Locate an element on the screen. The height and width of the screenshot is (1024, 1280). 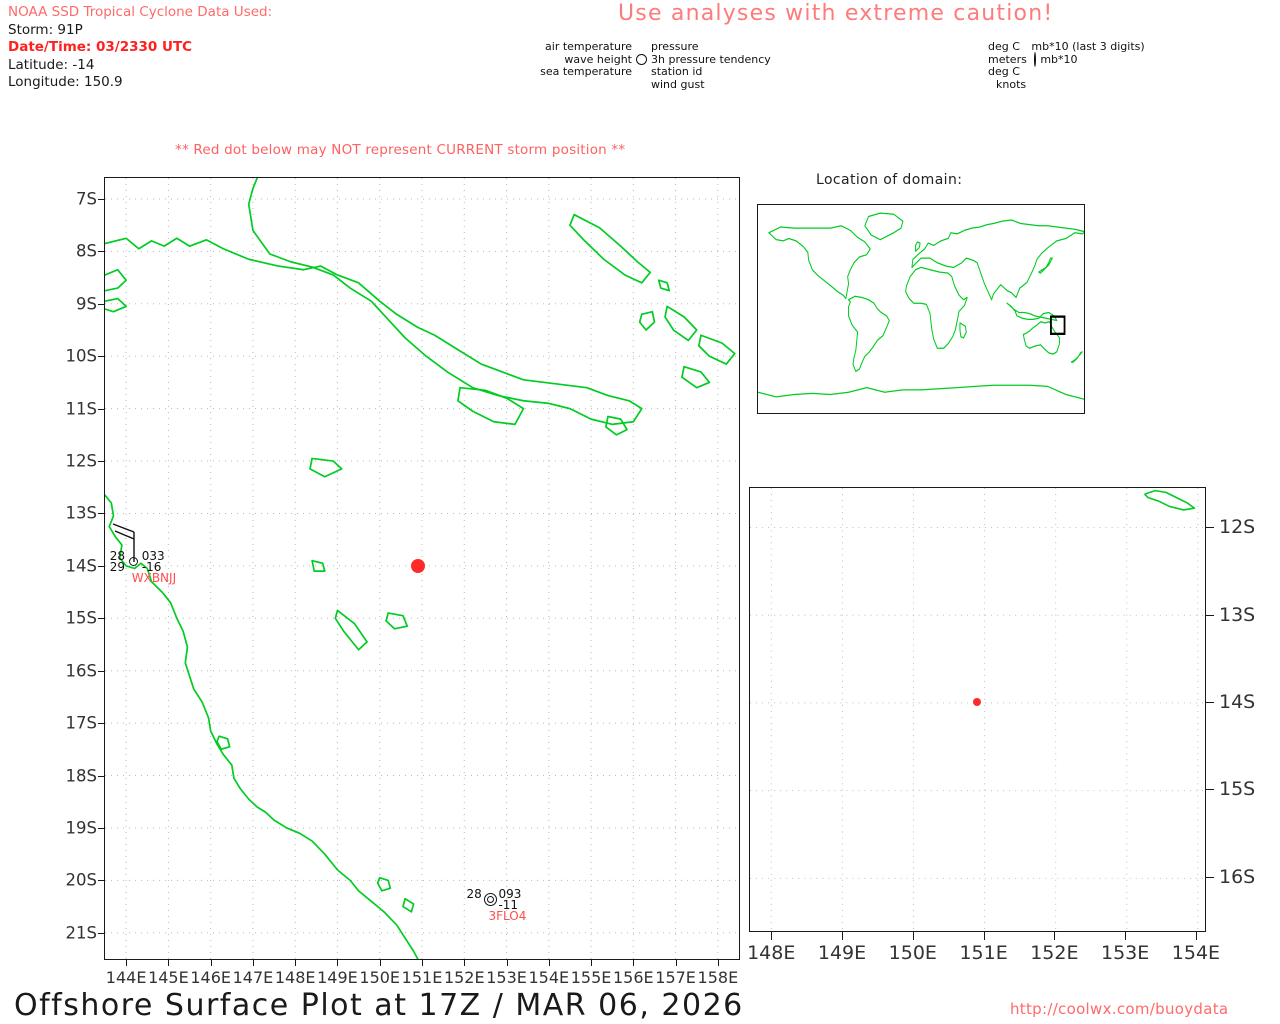
legend-row: air temperature pressure is located at coordinates (645, 47).